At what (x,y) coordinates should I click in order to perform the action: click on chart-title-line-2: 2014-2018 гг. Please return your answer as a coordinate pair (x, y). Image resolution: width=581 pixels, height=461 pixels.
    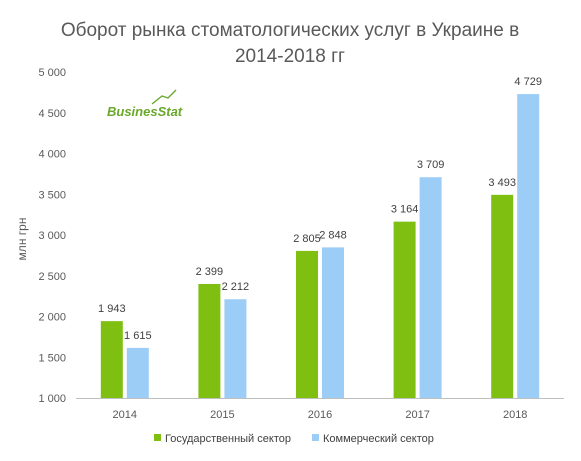
    Looking at the image, I should click on (290, 56).